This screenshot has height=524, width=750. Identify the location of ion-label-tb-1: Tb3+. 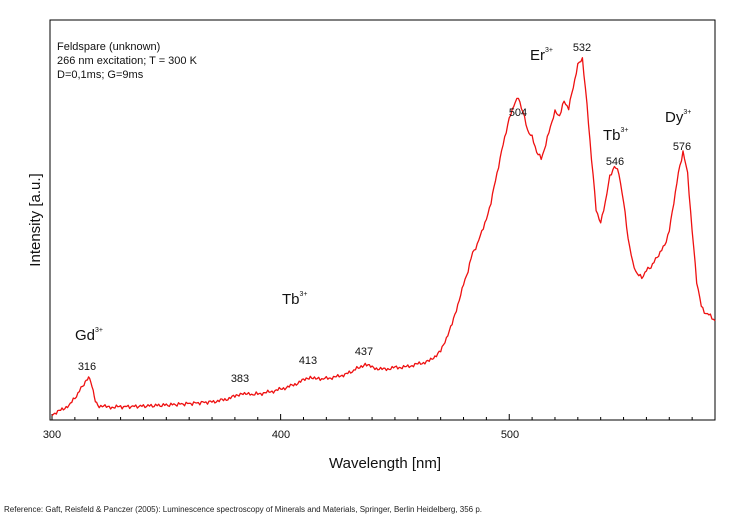
(295, 299).